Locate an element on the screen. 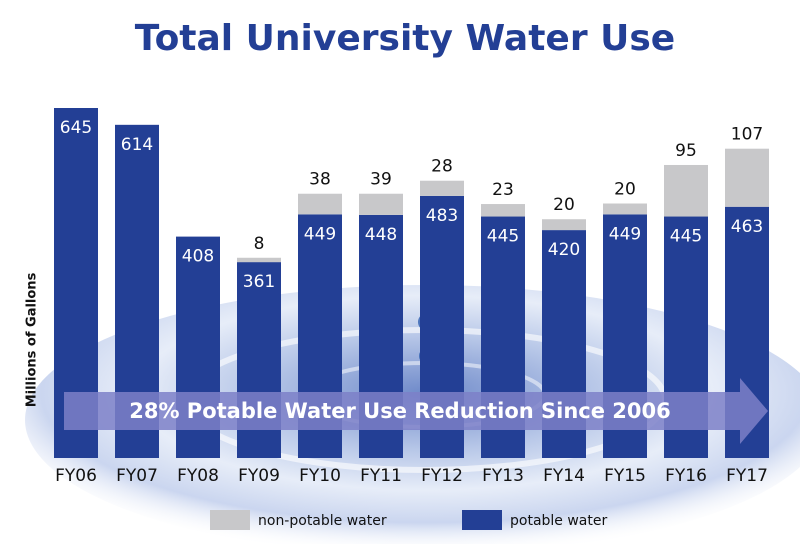 The height and width of the screenshot is (544, 800). x-tick-label: FY14 is located at coordinates (564, 476).